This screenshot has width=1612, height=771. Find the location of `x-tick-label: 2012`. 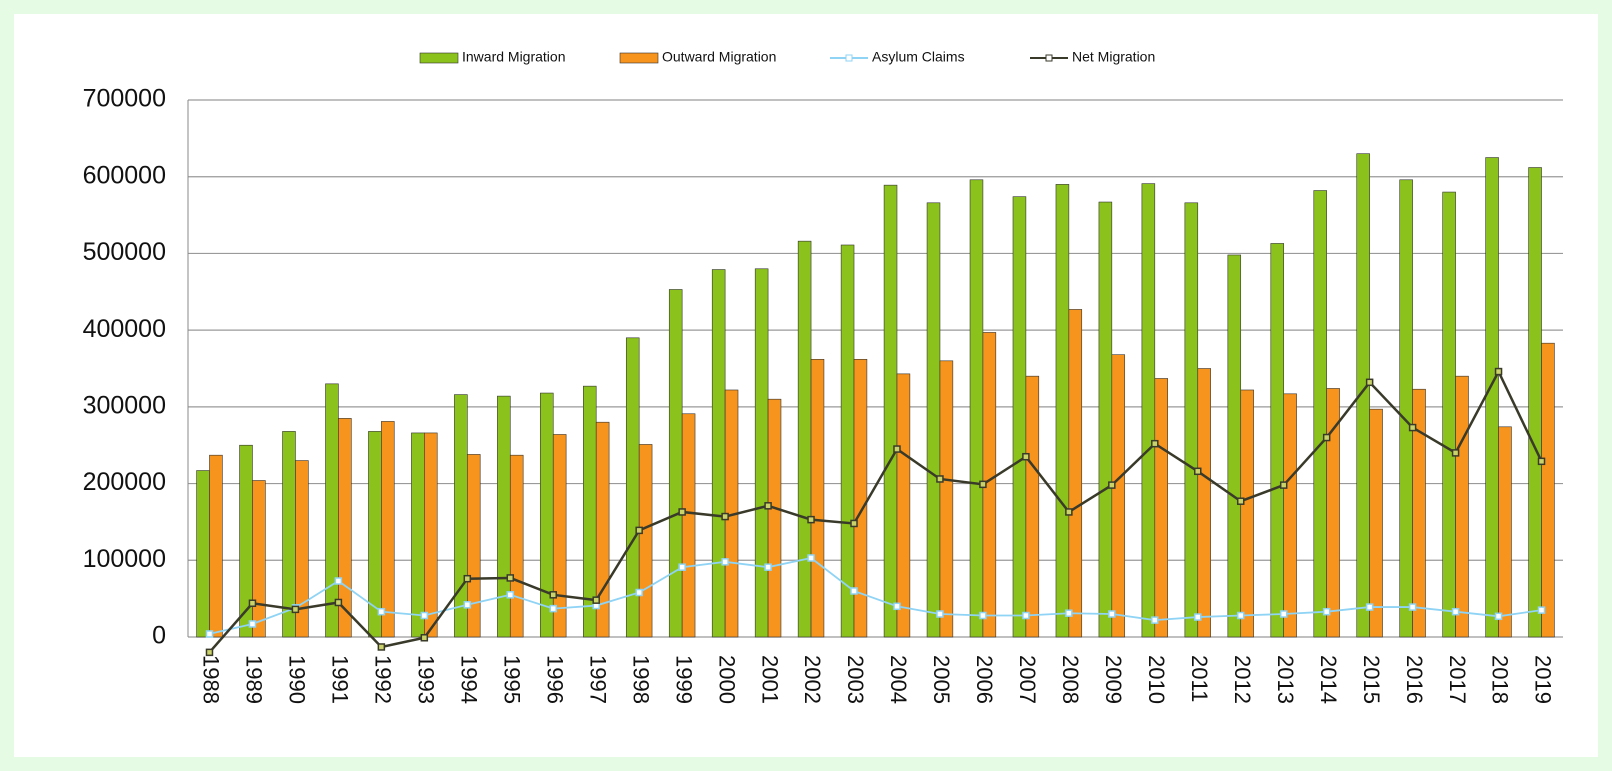

x-tick-label: 2012 is located at coordinates (1242, 679).